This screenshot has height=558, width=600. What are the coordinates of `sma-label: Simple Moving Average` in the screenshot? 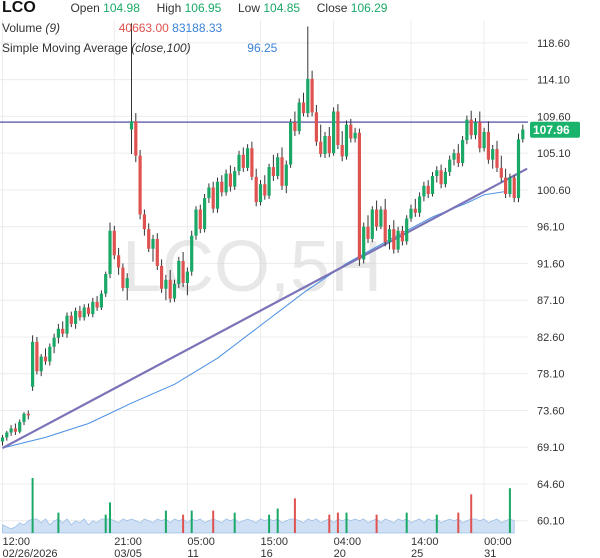 It's located at (65, 48).